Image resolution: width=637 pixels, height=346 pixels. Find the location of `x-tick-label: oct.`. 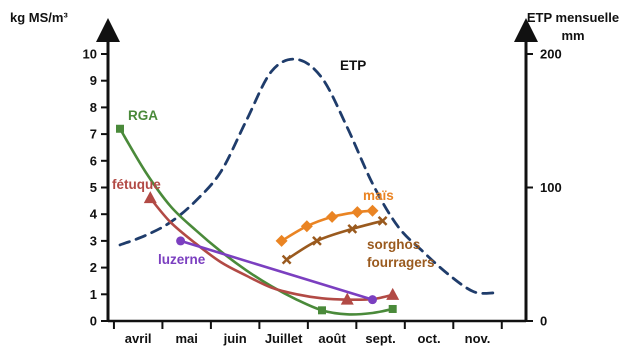

x-tick-label: oct. is located at coordinates (428, 338).